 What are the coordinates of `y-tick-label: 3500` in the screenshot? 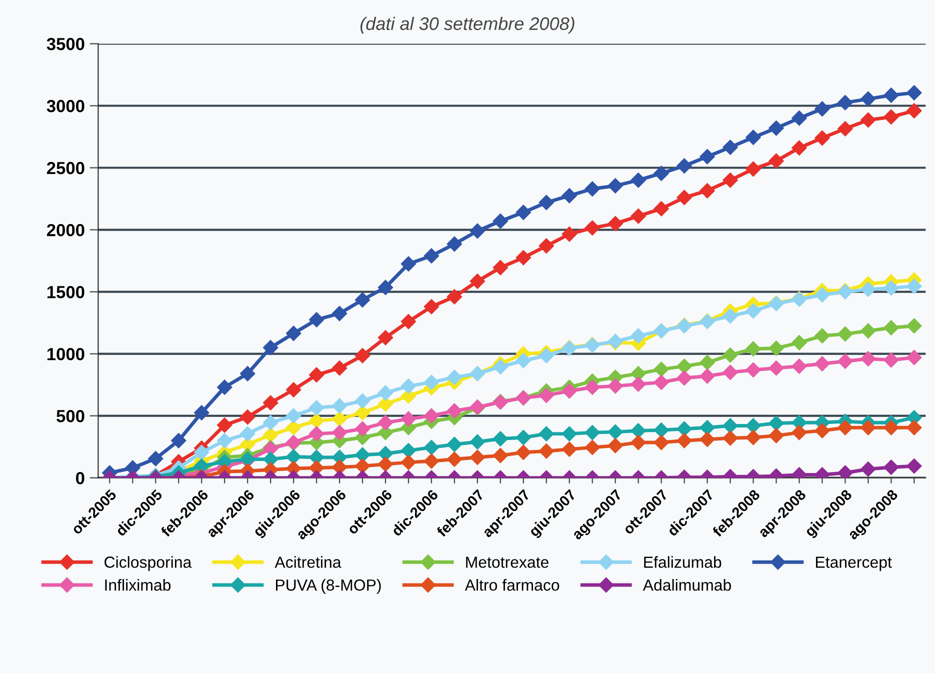 It's located at (65, 44).